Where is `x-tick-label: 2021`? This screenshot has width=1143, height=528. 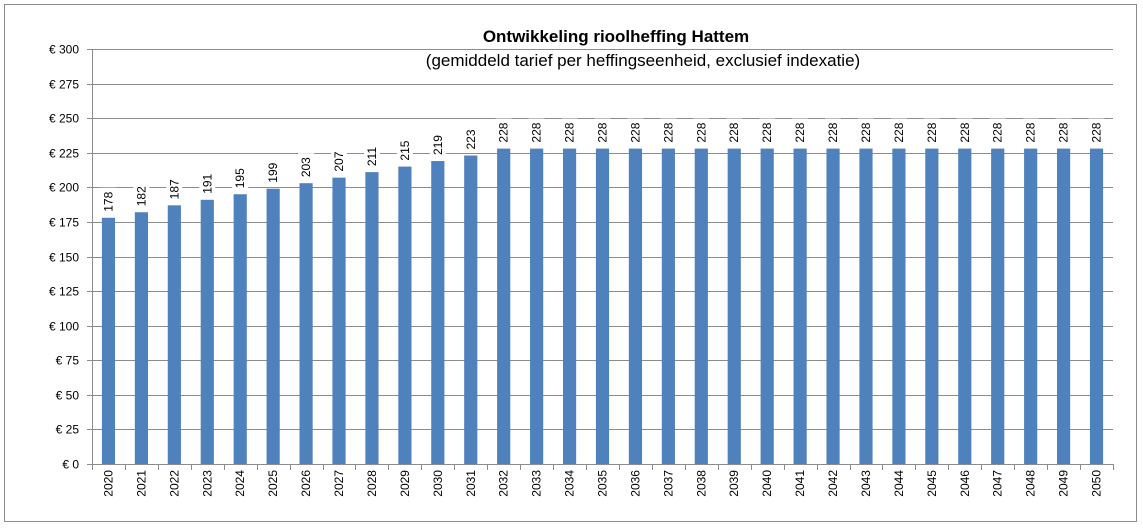 x-tick-label: 2021 is located at coordinates (141, 483).